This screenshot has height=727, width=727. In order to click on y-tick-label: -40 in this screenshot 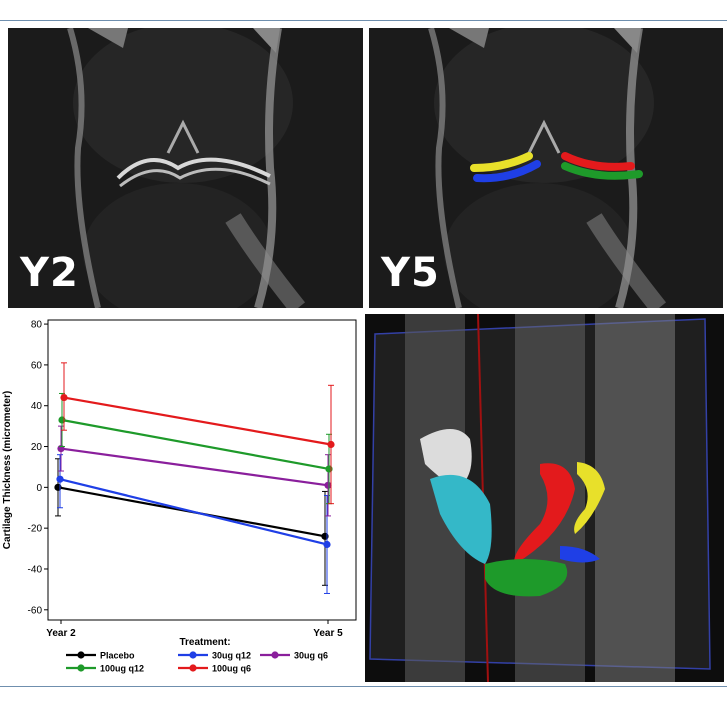, I will do `click(35, 569)`.